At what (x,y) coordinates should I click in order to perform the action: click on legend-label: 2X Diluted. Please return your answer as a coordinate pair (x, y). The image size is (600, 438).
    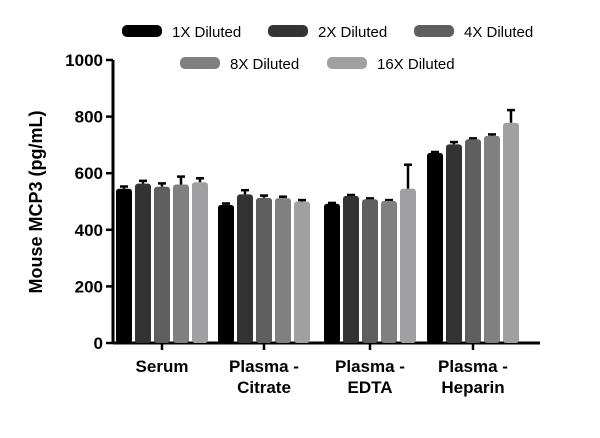
    Looking at the image, I should click on (352, 32).